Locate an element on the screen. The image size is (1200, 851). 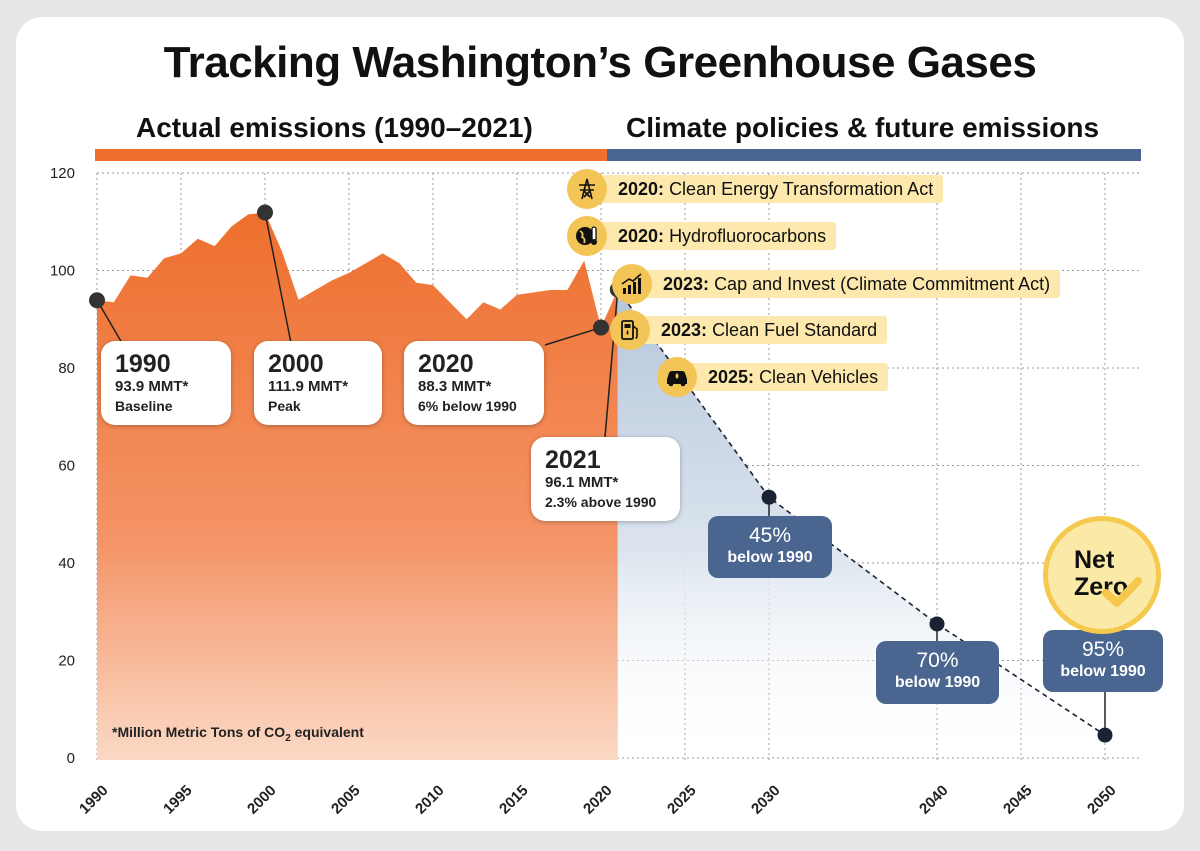
policy-clean-vehicles: 2025: Clean Vehicles is located at coordinates (788, 377).